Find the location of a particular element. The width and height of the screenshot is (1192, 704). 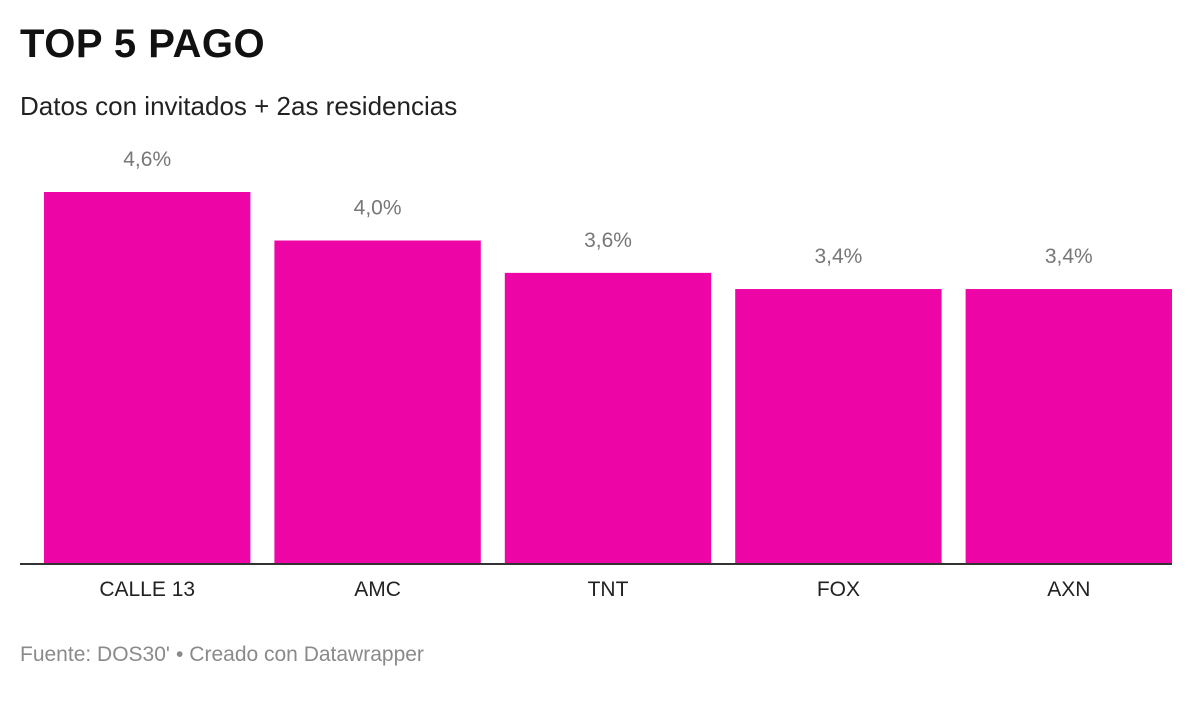

source-note: Fuente: DOS30' is located at coordinates (95, 654).